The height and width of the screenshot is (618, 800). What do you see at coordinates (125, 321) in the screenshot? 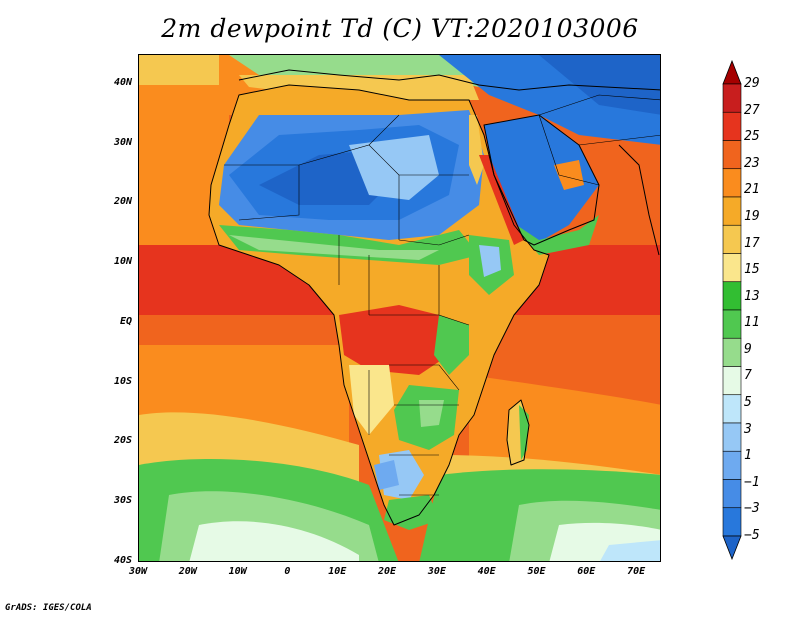
I see `lat-tick-label: EQ` at bounding box center [125, 321].